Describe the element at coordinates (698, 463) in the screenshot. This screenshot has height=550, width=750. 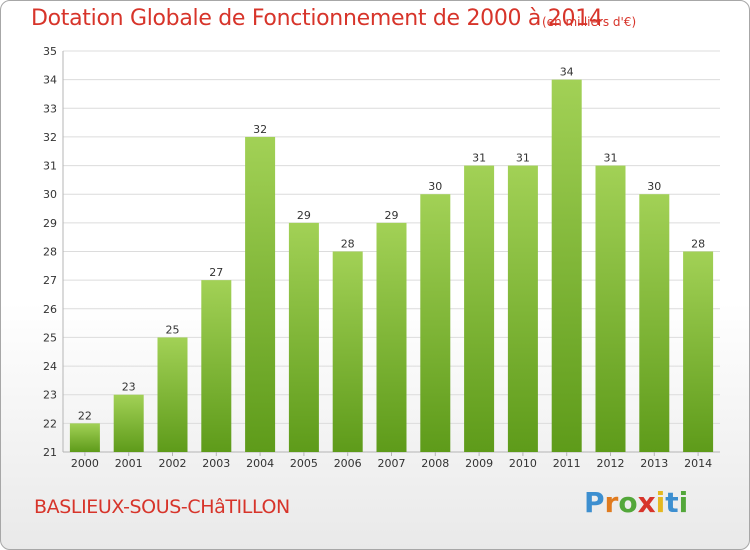
I see `x-tick-label: 2014` at that location.